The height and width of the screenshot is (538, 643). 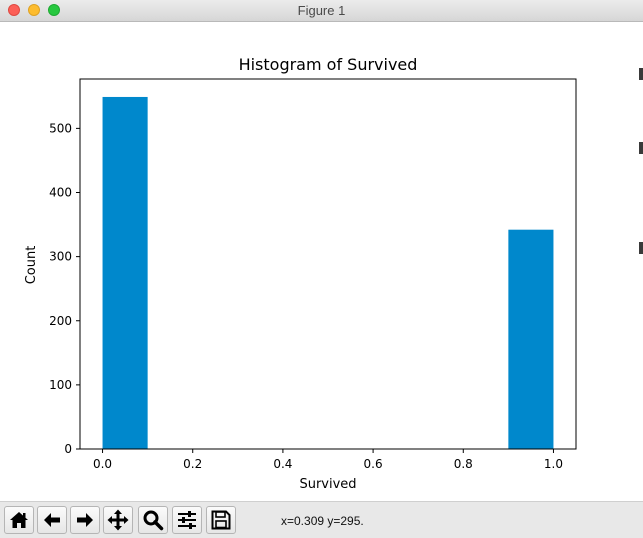 What do you see at coordinates (60, 193) in the screenshot?
I see `y-tick-label: 400` at bounding box center [60, 193].